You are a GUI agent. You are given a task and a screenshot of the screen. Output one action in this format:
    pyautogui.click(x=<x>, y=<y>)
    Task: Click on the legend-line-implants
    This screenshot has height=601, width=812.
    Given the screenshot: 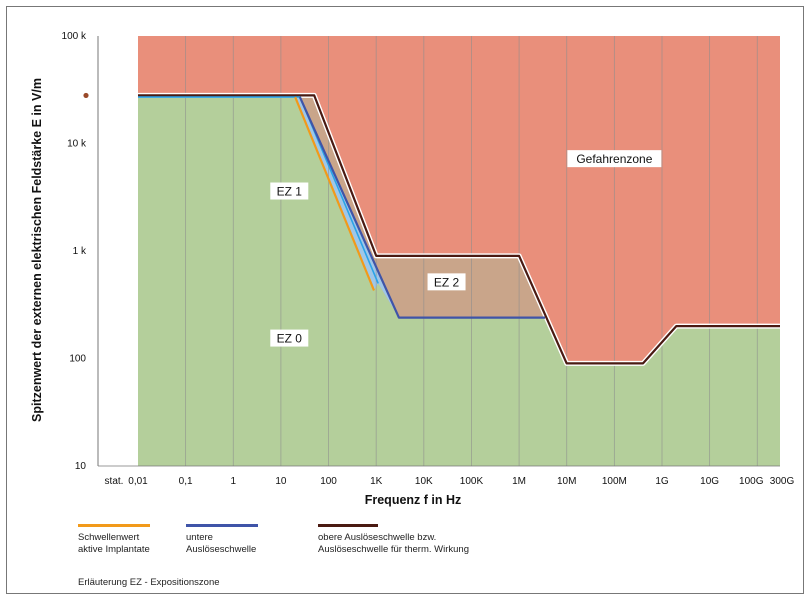 What is the action you would take?
    pyautogui.click(x=114, y=525)
    